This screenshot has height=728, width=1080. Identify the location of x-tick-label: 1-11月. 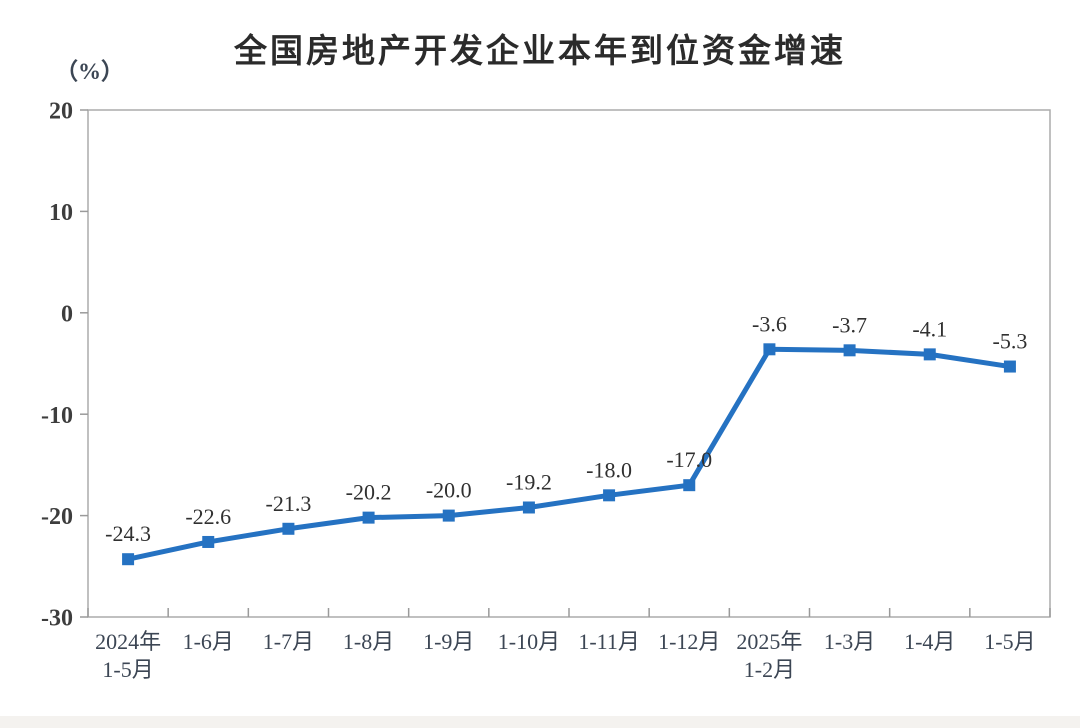
(609, 641).